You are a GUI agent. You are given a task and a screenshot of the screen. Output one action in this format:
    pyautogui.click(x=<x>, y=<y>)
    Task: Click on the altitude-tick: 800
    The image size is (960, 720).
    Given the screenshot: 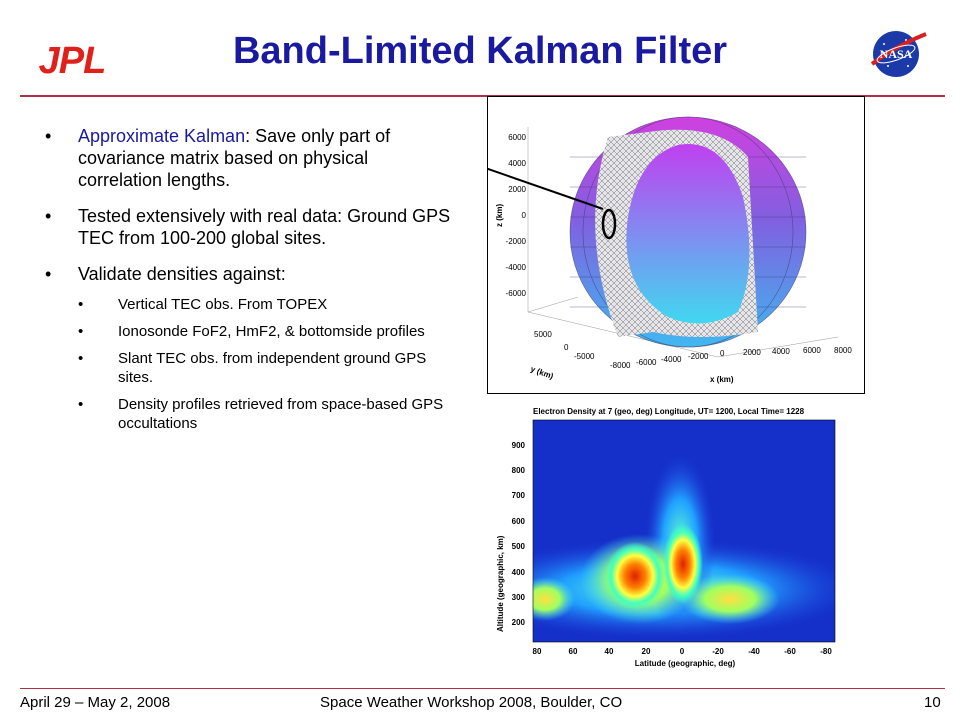 What is the action you would take?
    pyautogui.click(x=519, y=470)
    